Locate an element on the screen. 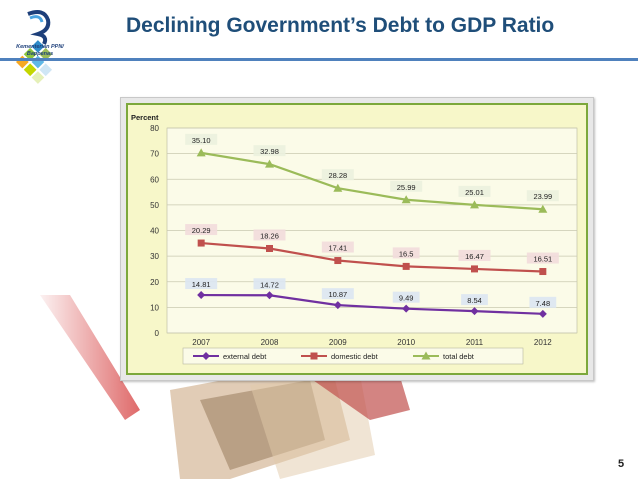 Image resolution: width=638 pixels, height=479 pixels. data-label: 35.10 is located at coordinates (201, 140).